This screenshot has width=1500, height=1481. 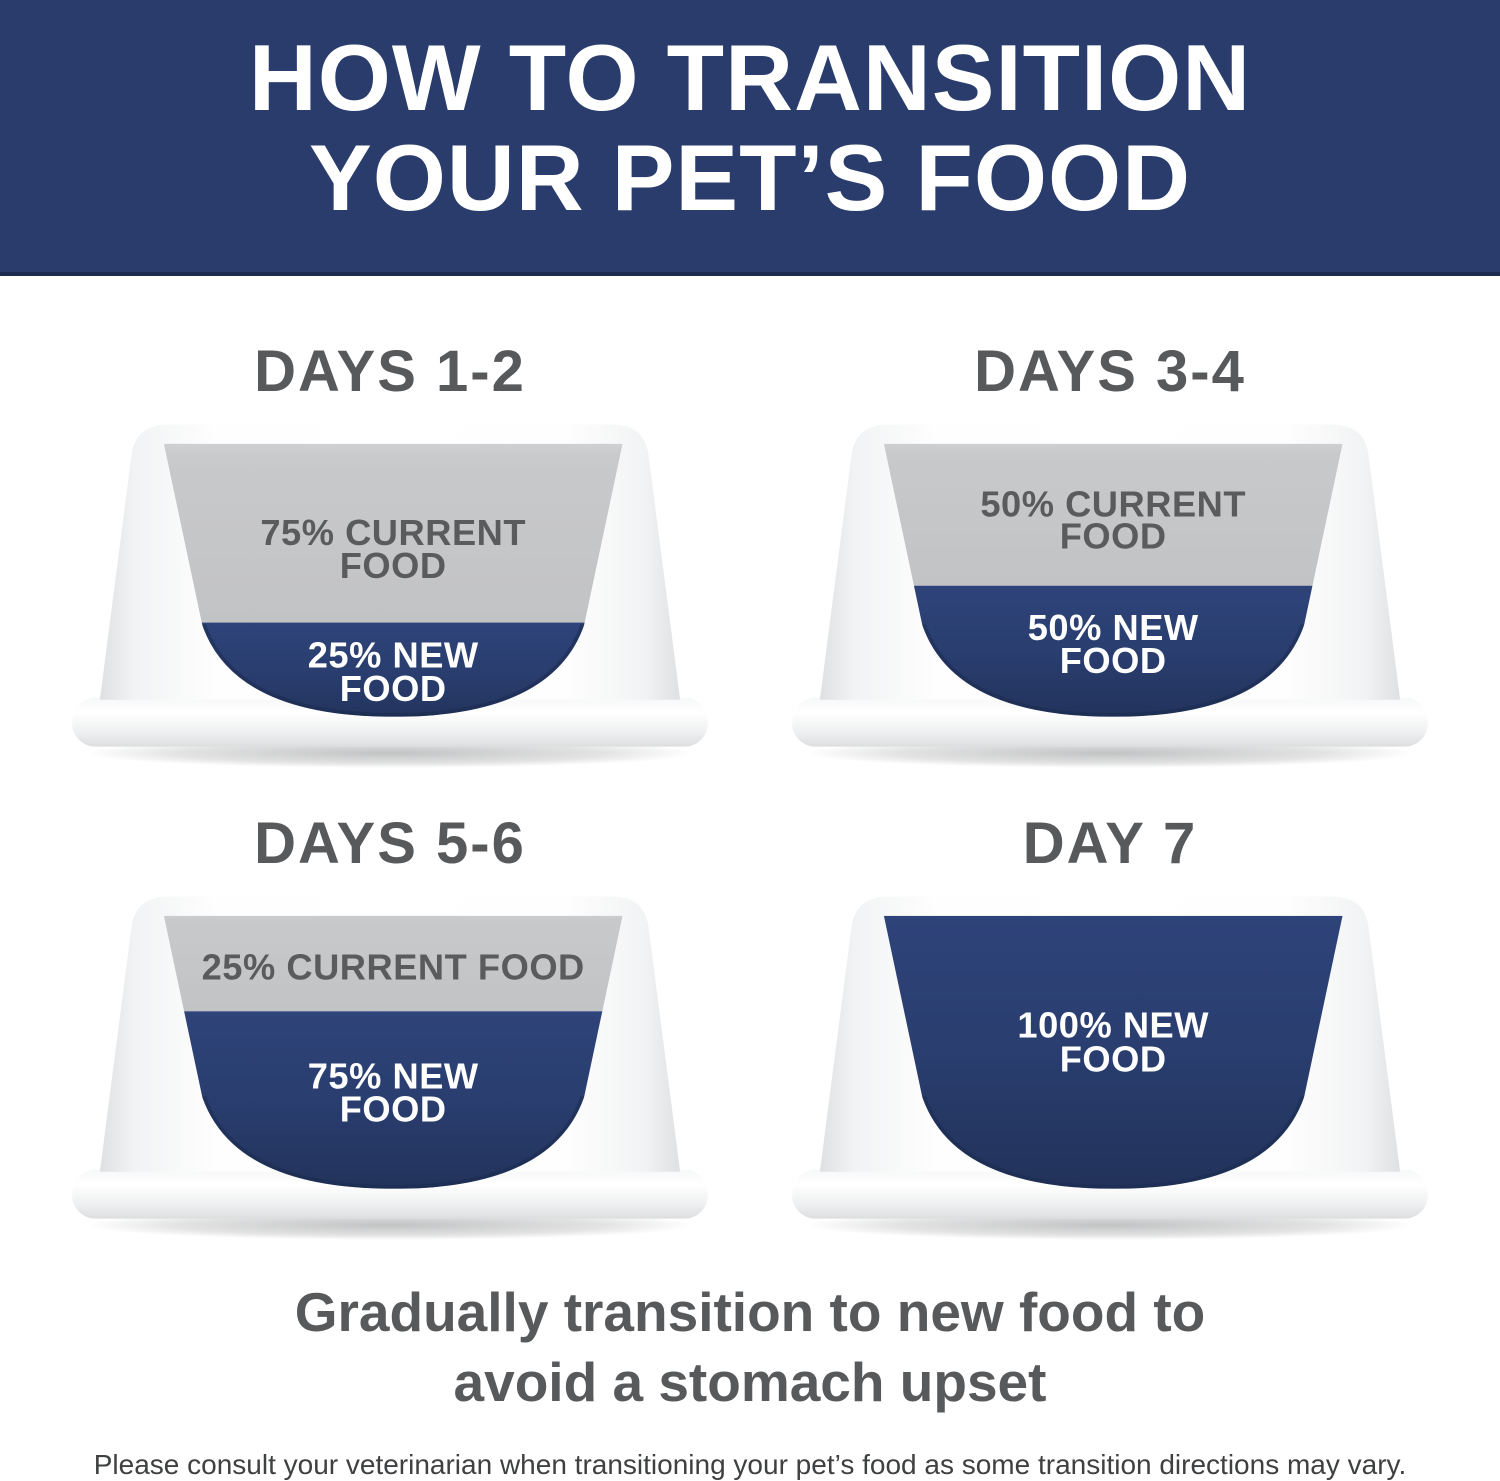 What do you see at coordinates (393, 655) in the screenshot?
I see `new-food-label-line-1: 25% NEW` at bounding box center [393, 655].